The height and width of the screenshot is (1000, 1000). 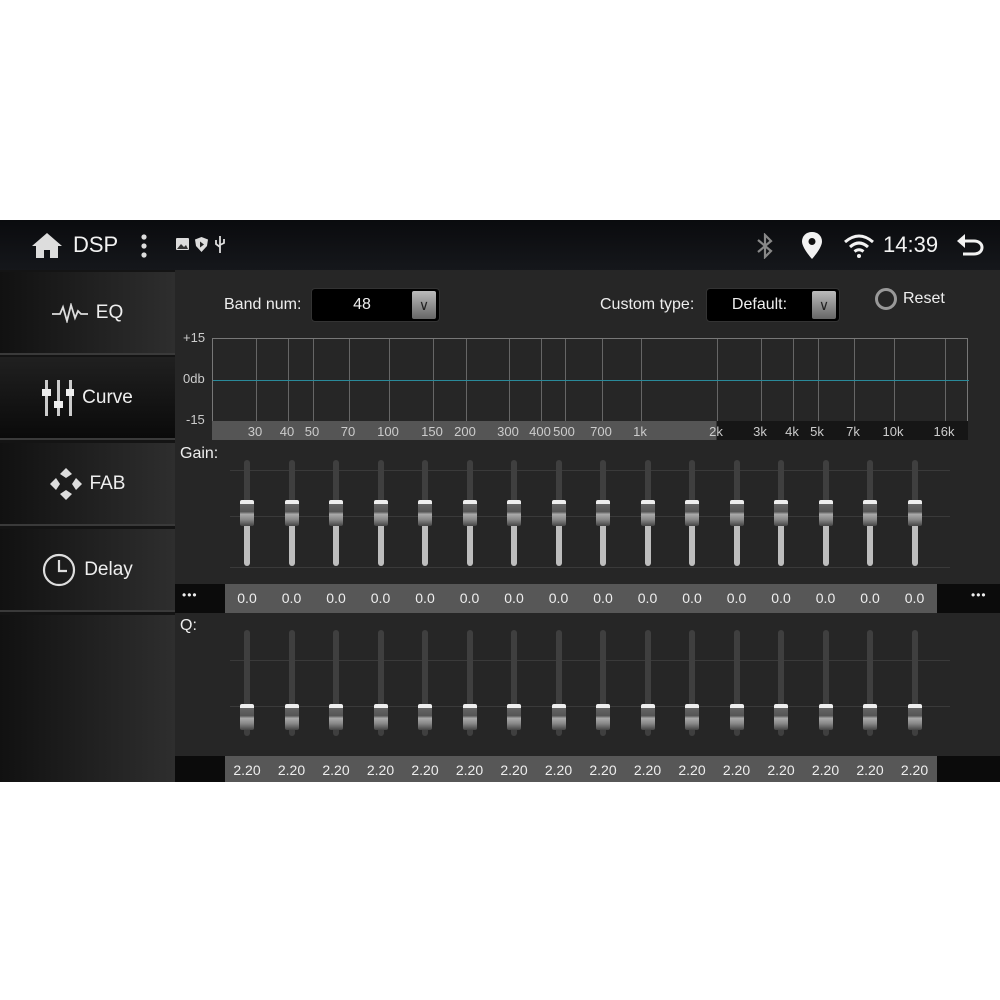 I want to click on more-vert-icon, so click(x=144, y=246).